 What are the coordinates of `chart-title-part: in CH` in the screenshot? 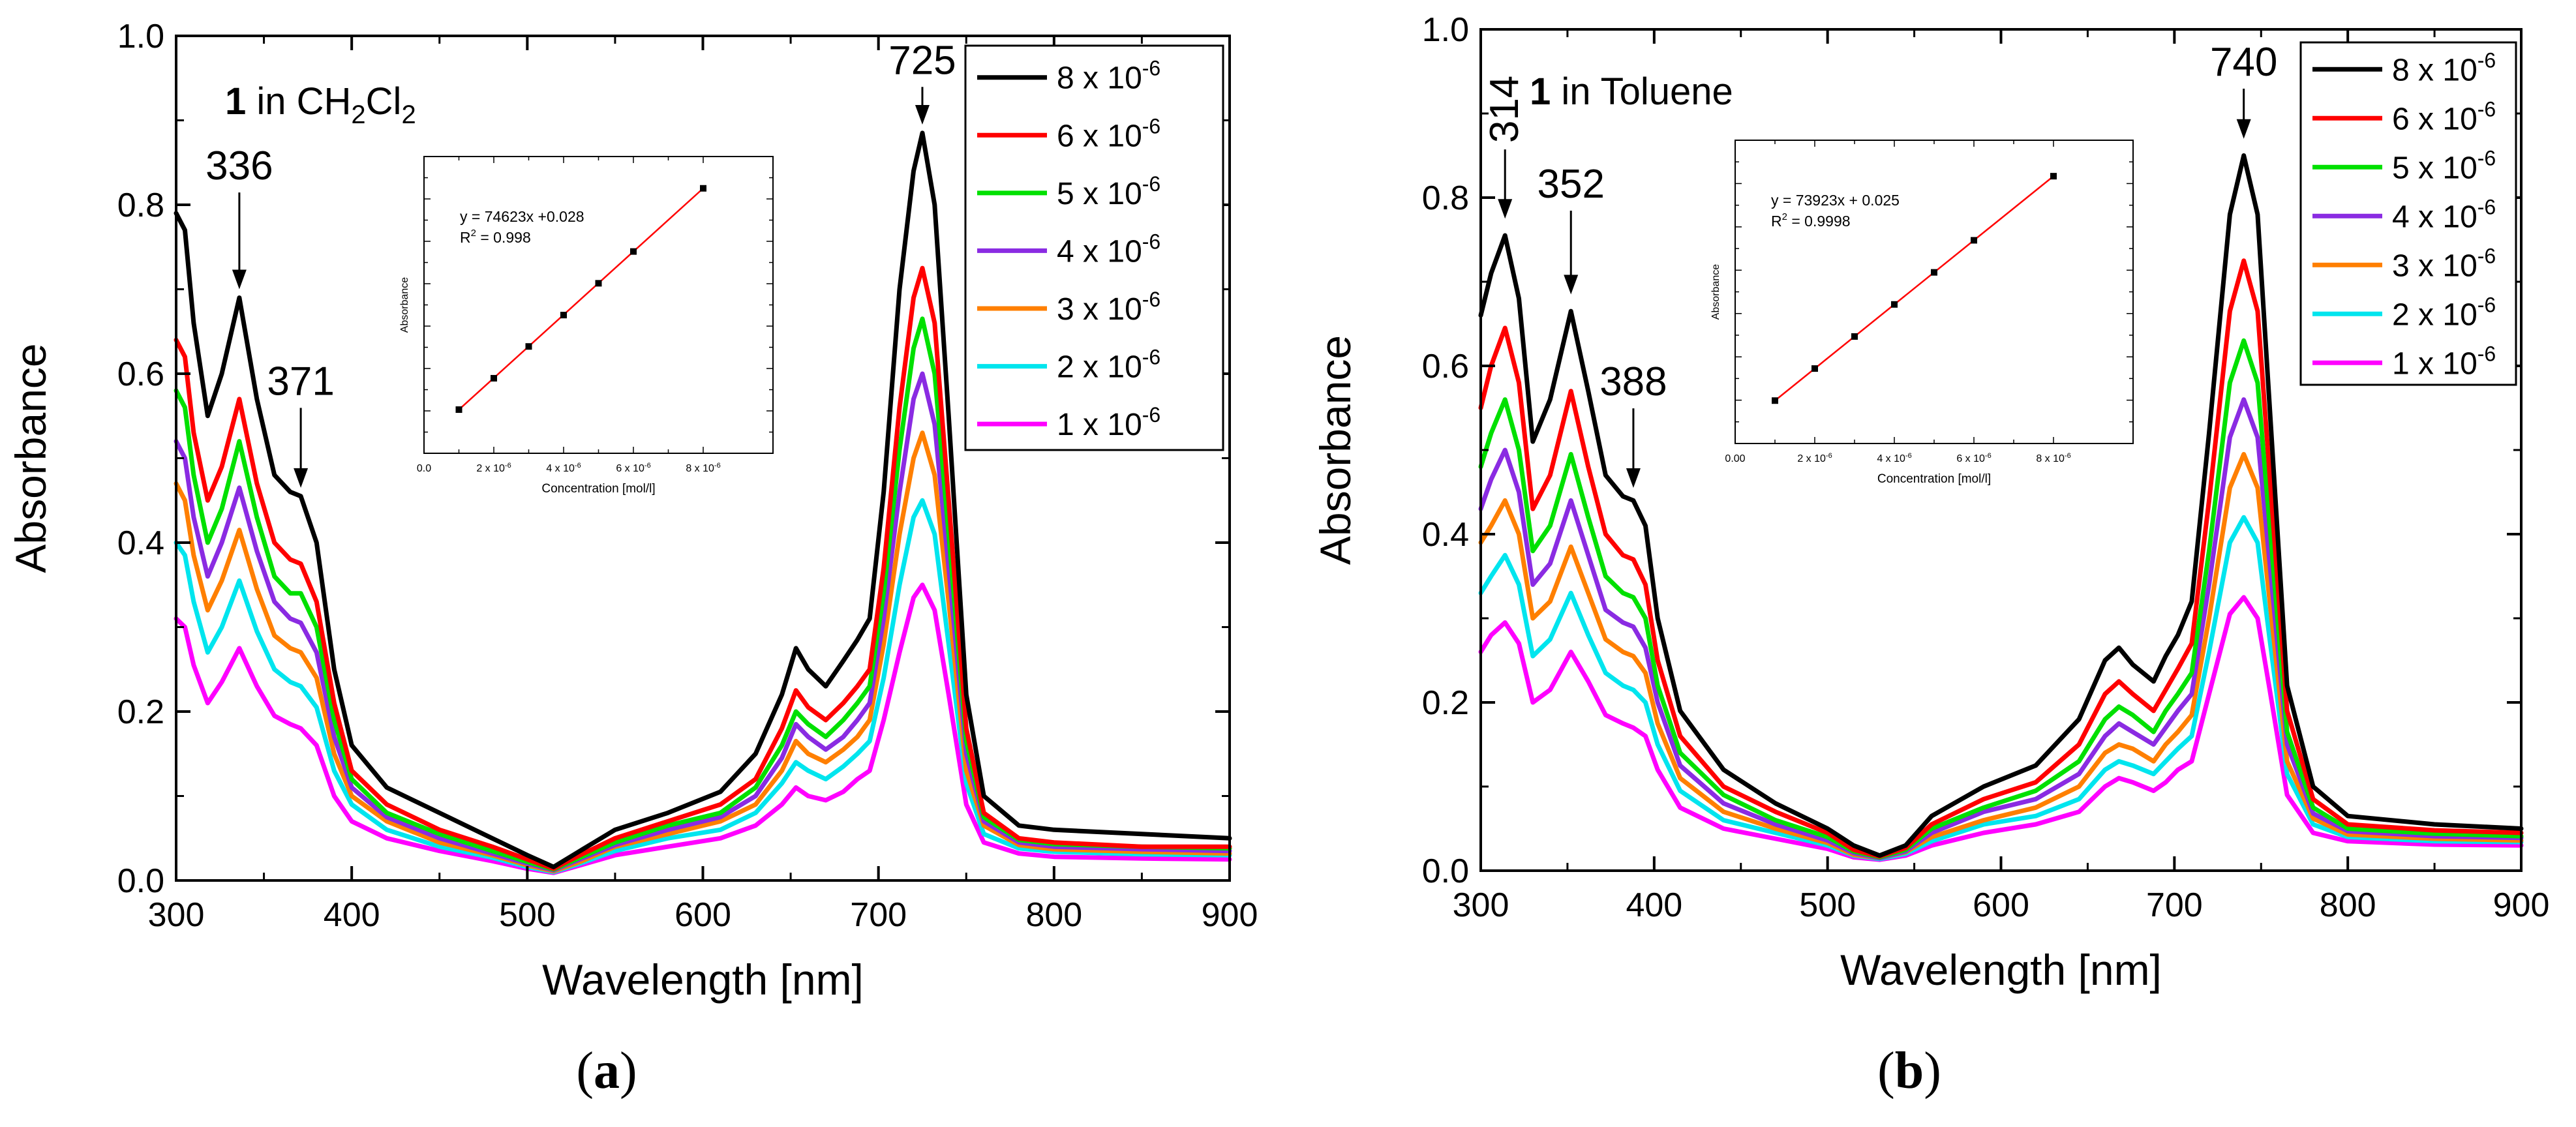 It's located at (298, 102).